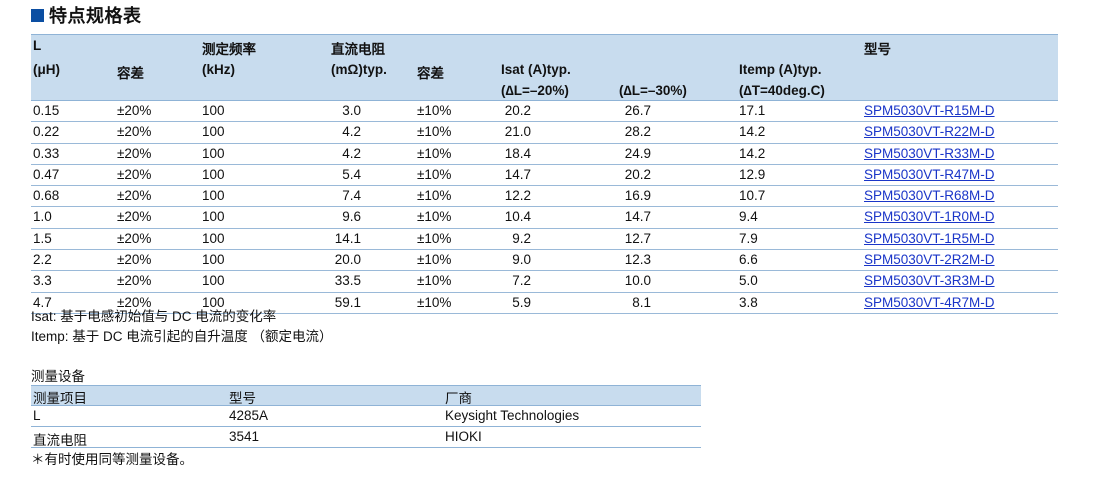  I want to click on part-number-link: SPM5030VT-1R0M-D, so click(929, 217).